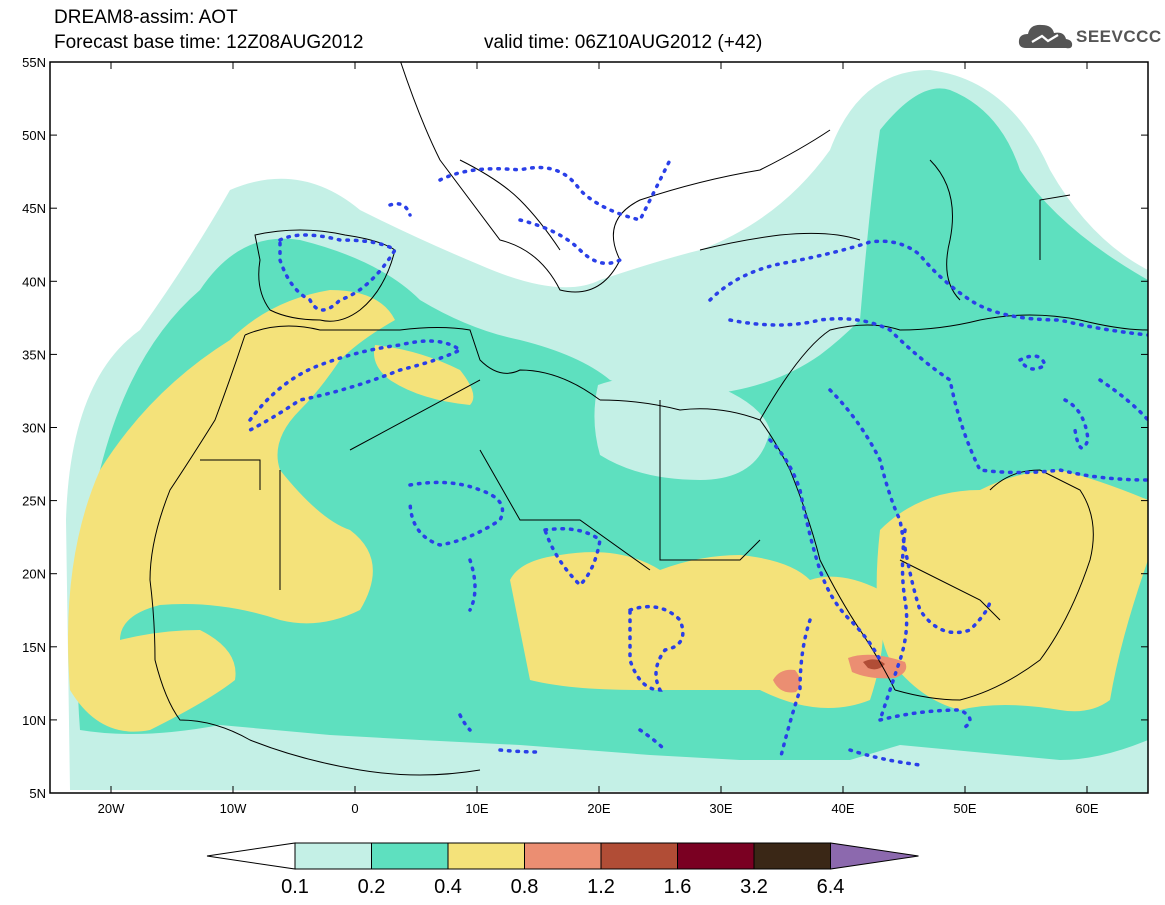 Image resolution: width=1165 pixels, height=905 pixels. I want to click on lon-tick-label: 30E, so click(720, 808).